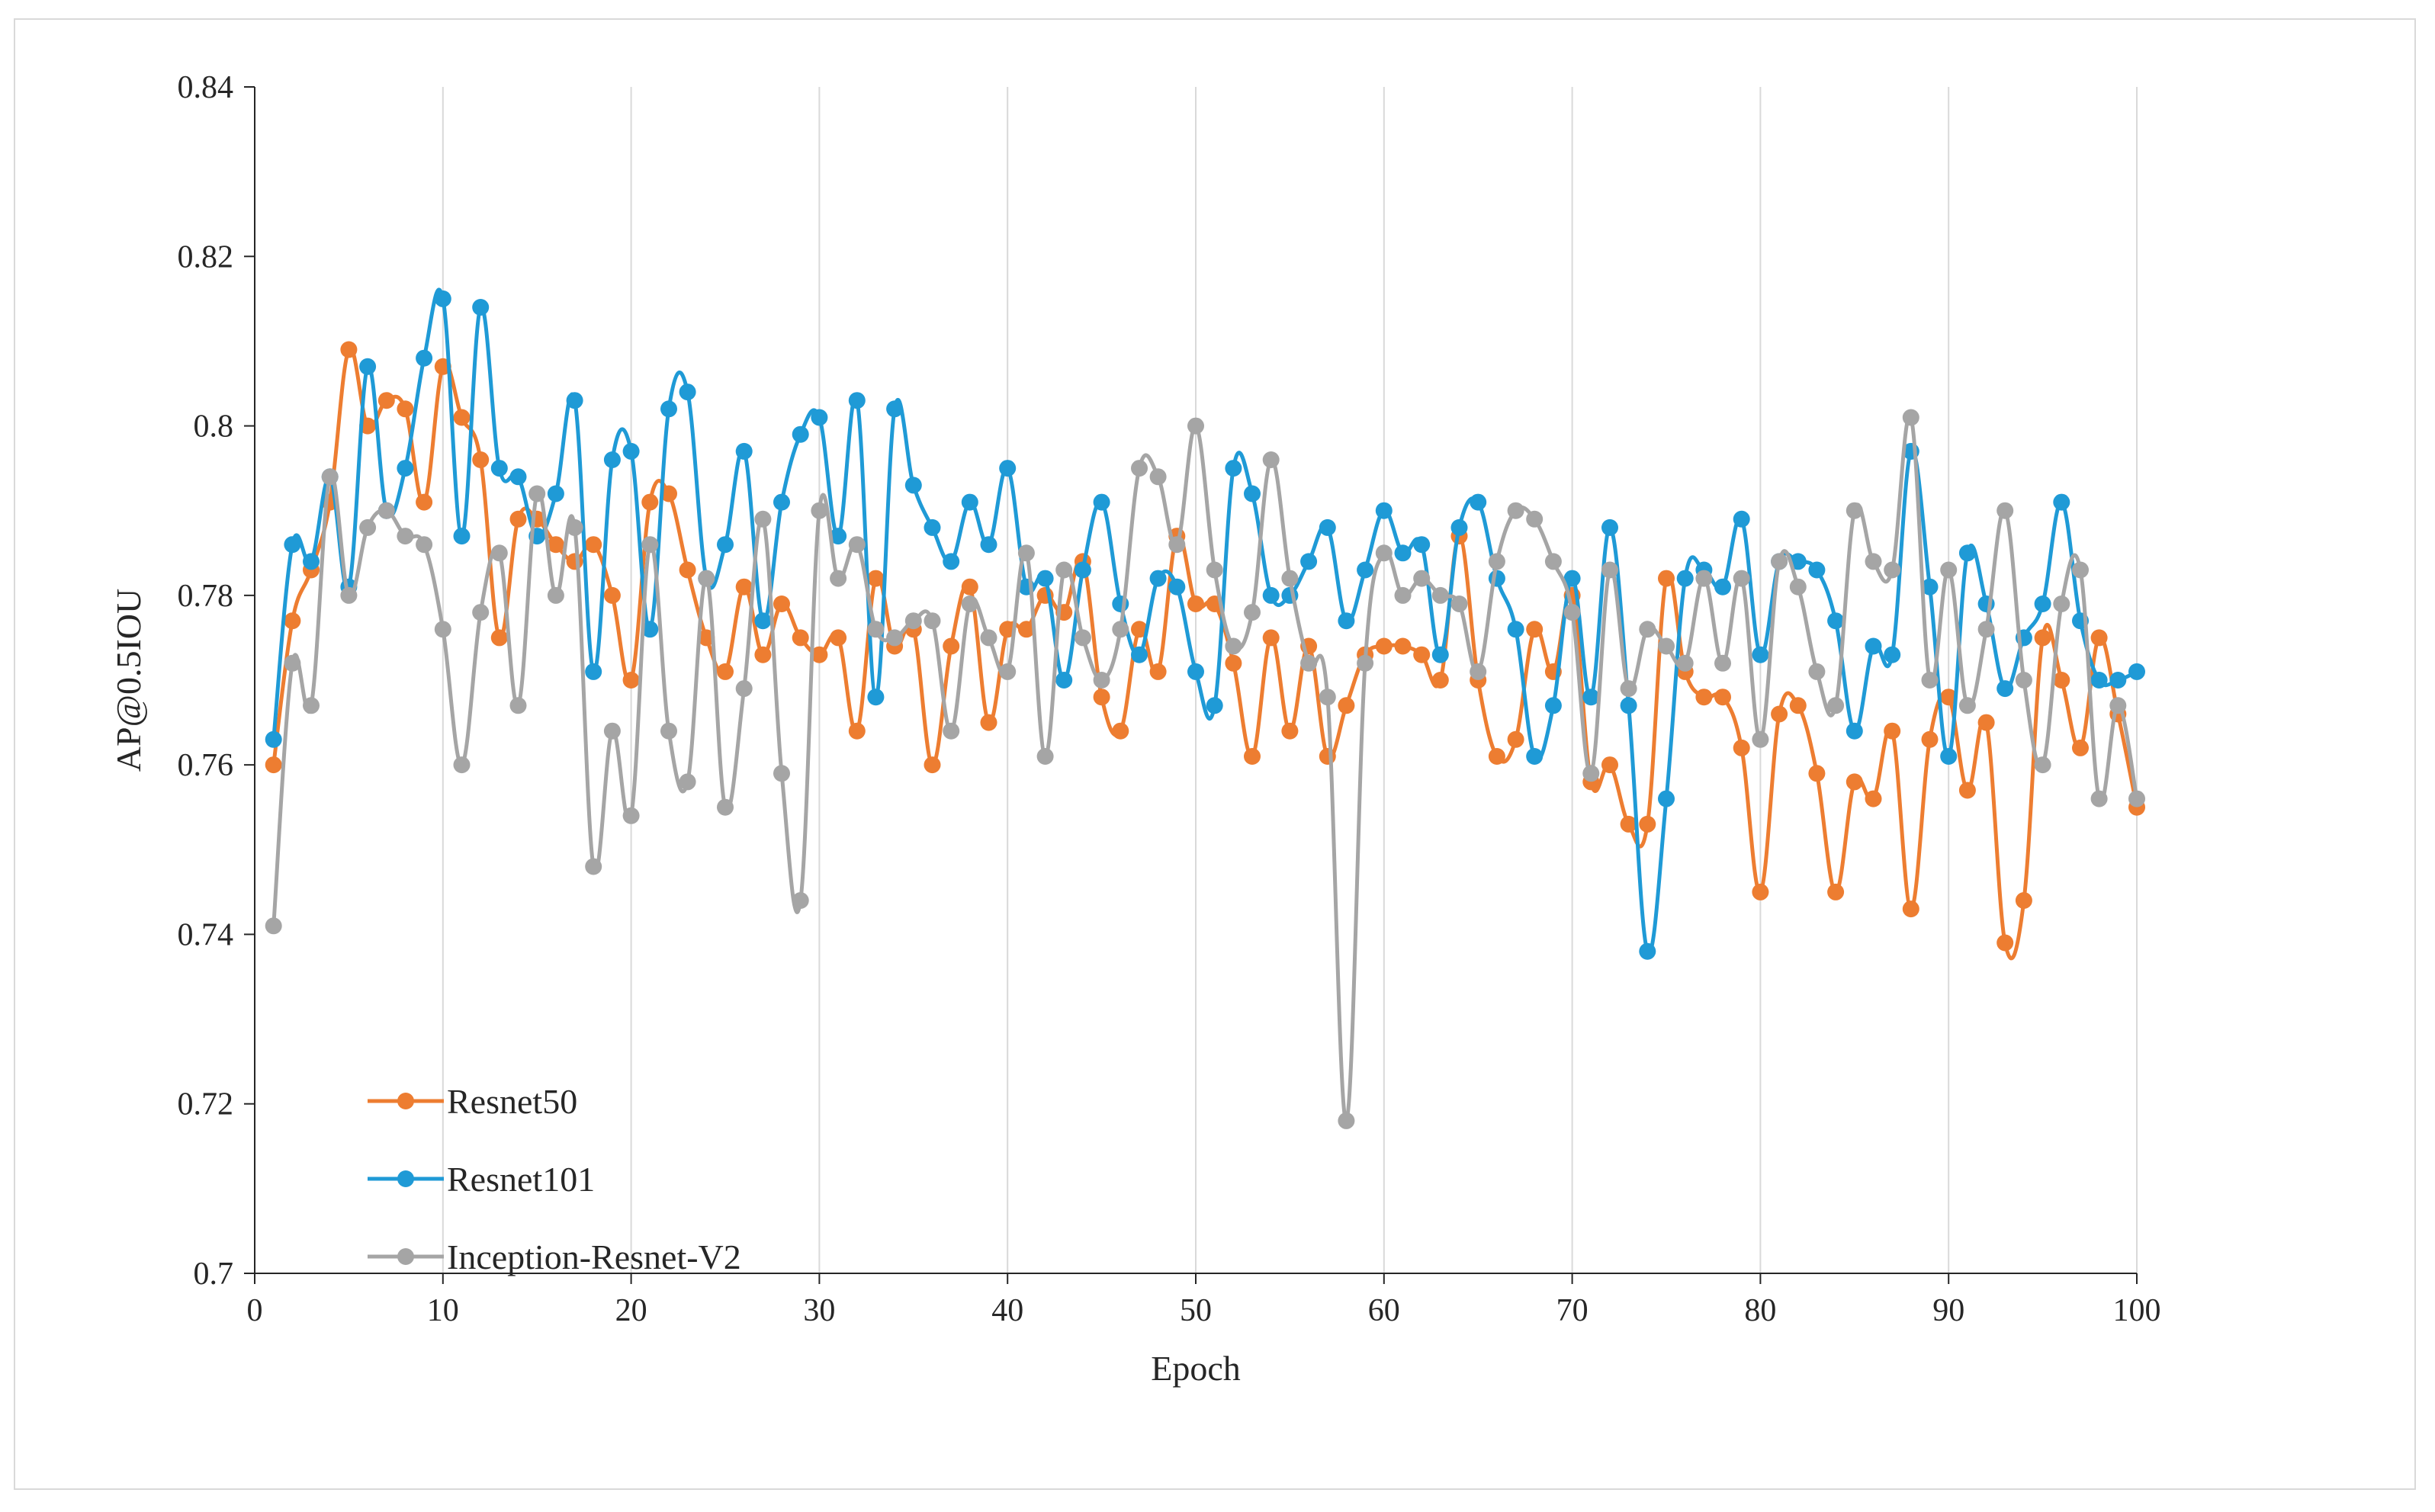 Image resolution: width=2435 pixels, height=1512 pixels. I want to click on x-tick-label: 10, so click(443, 1310).